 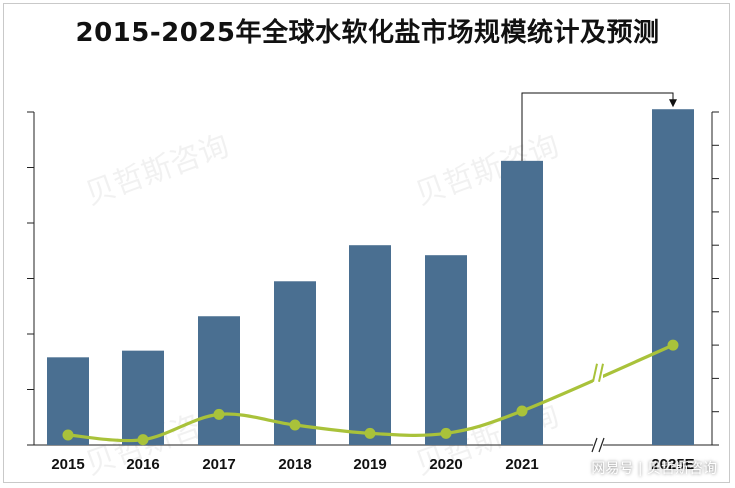 What do you see at coordinates (521, 464) in the screenshot?
I see `x-tick-label-2021: 2021` at bounding box center [521, 464].